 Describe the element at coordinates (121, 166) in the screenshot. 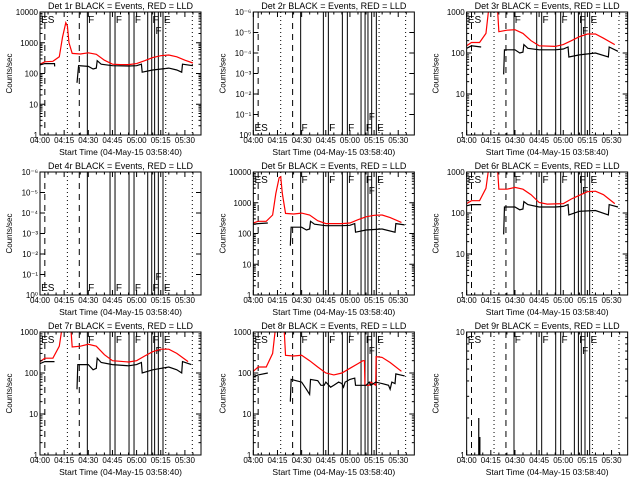

I see `panel-title: Det 4r BLACK = Events, RED = LLD` at that location.